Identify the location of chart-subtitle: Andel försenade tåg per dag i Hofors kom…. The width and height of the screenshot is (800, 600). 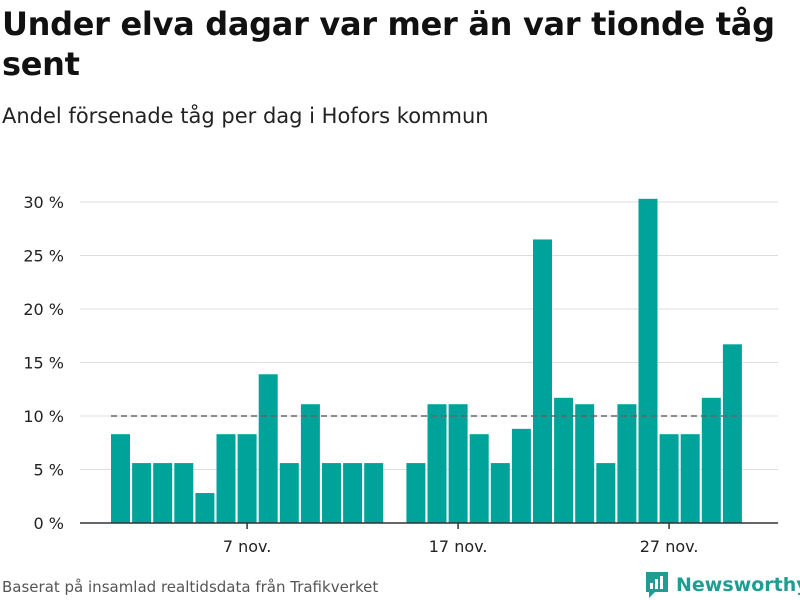
(245, 116).